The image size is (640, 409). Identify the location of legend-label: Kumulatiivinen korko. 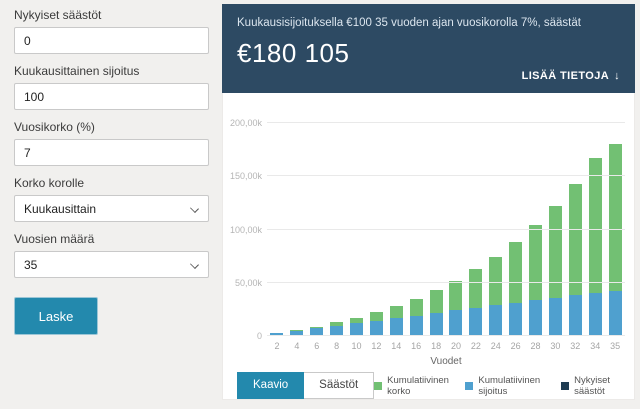
(418, 385).